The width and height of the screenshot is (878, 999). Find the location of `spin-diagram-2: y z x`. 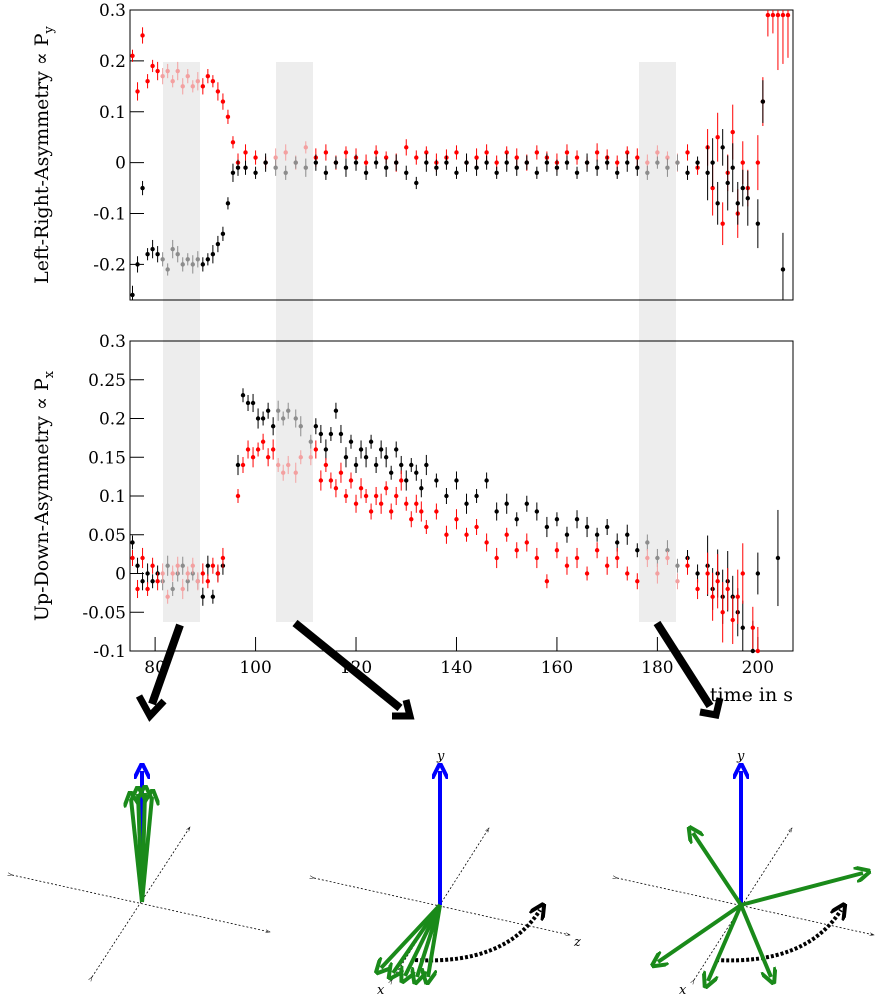

spin-diagram-2: y z x is located at coordinates (447, 873).